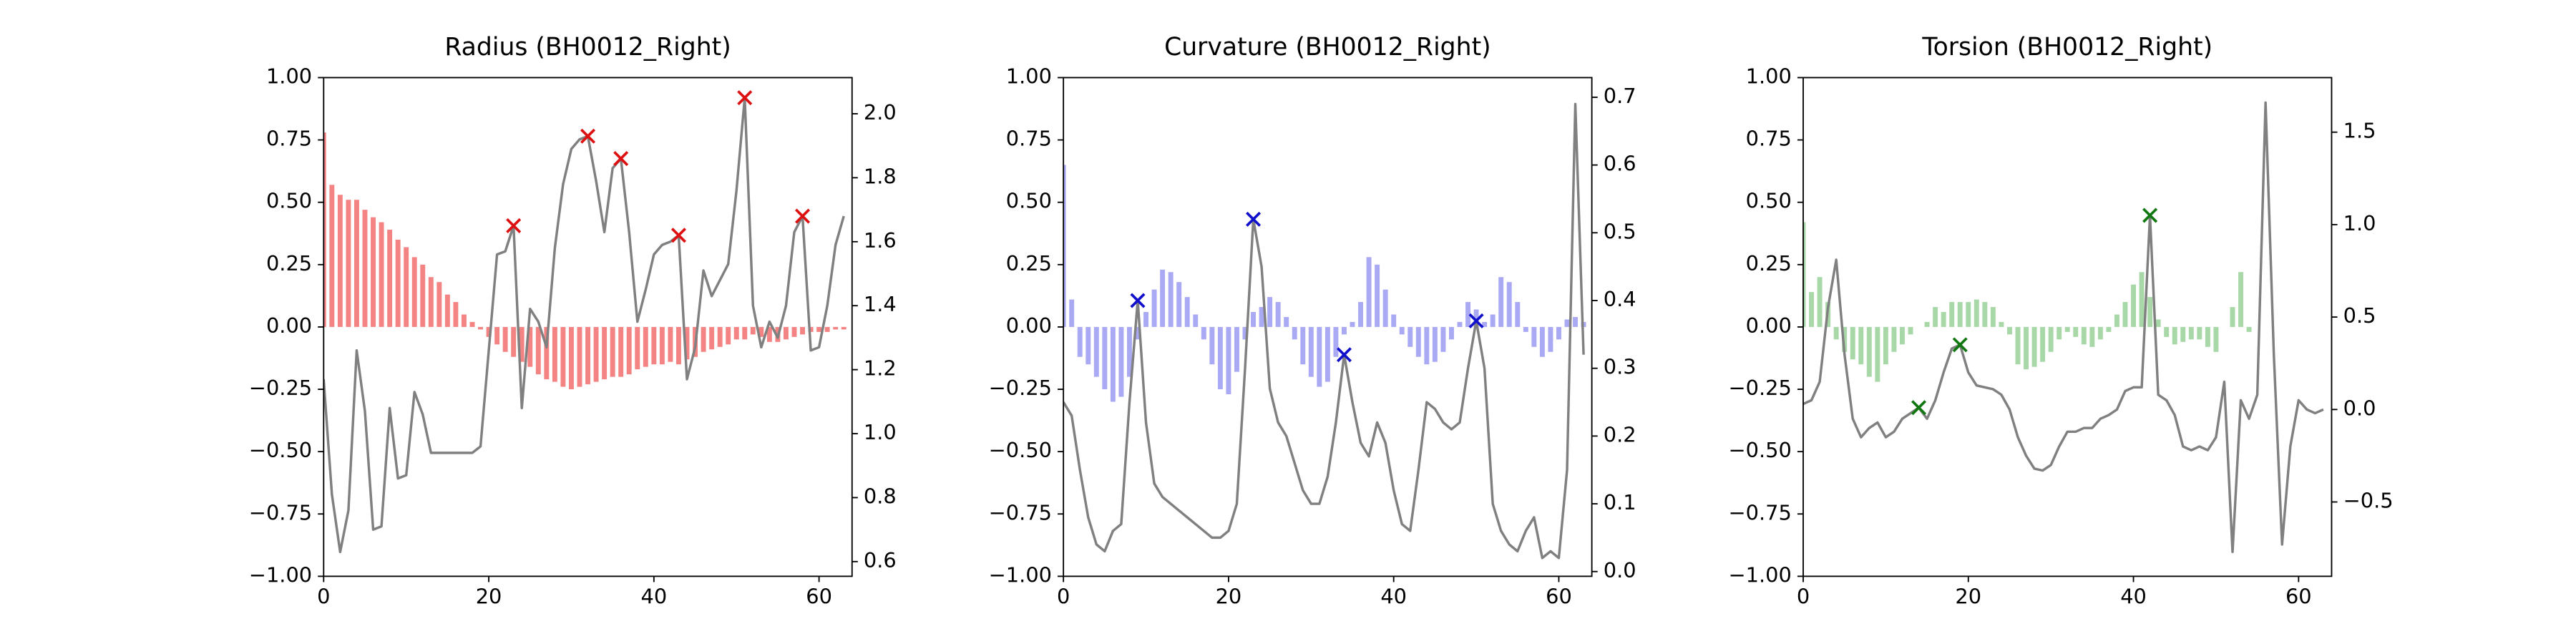  I want to click on y-tick-label: −0.50, so click(1020, 450).